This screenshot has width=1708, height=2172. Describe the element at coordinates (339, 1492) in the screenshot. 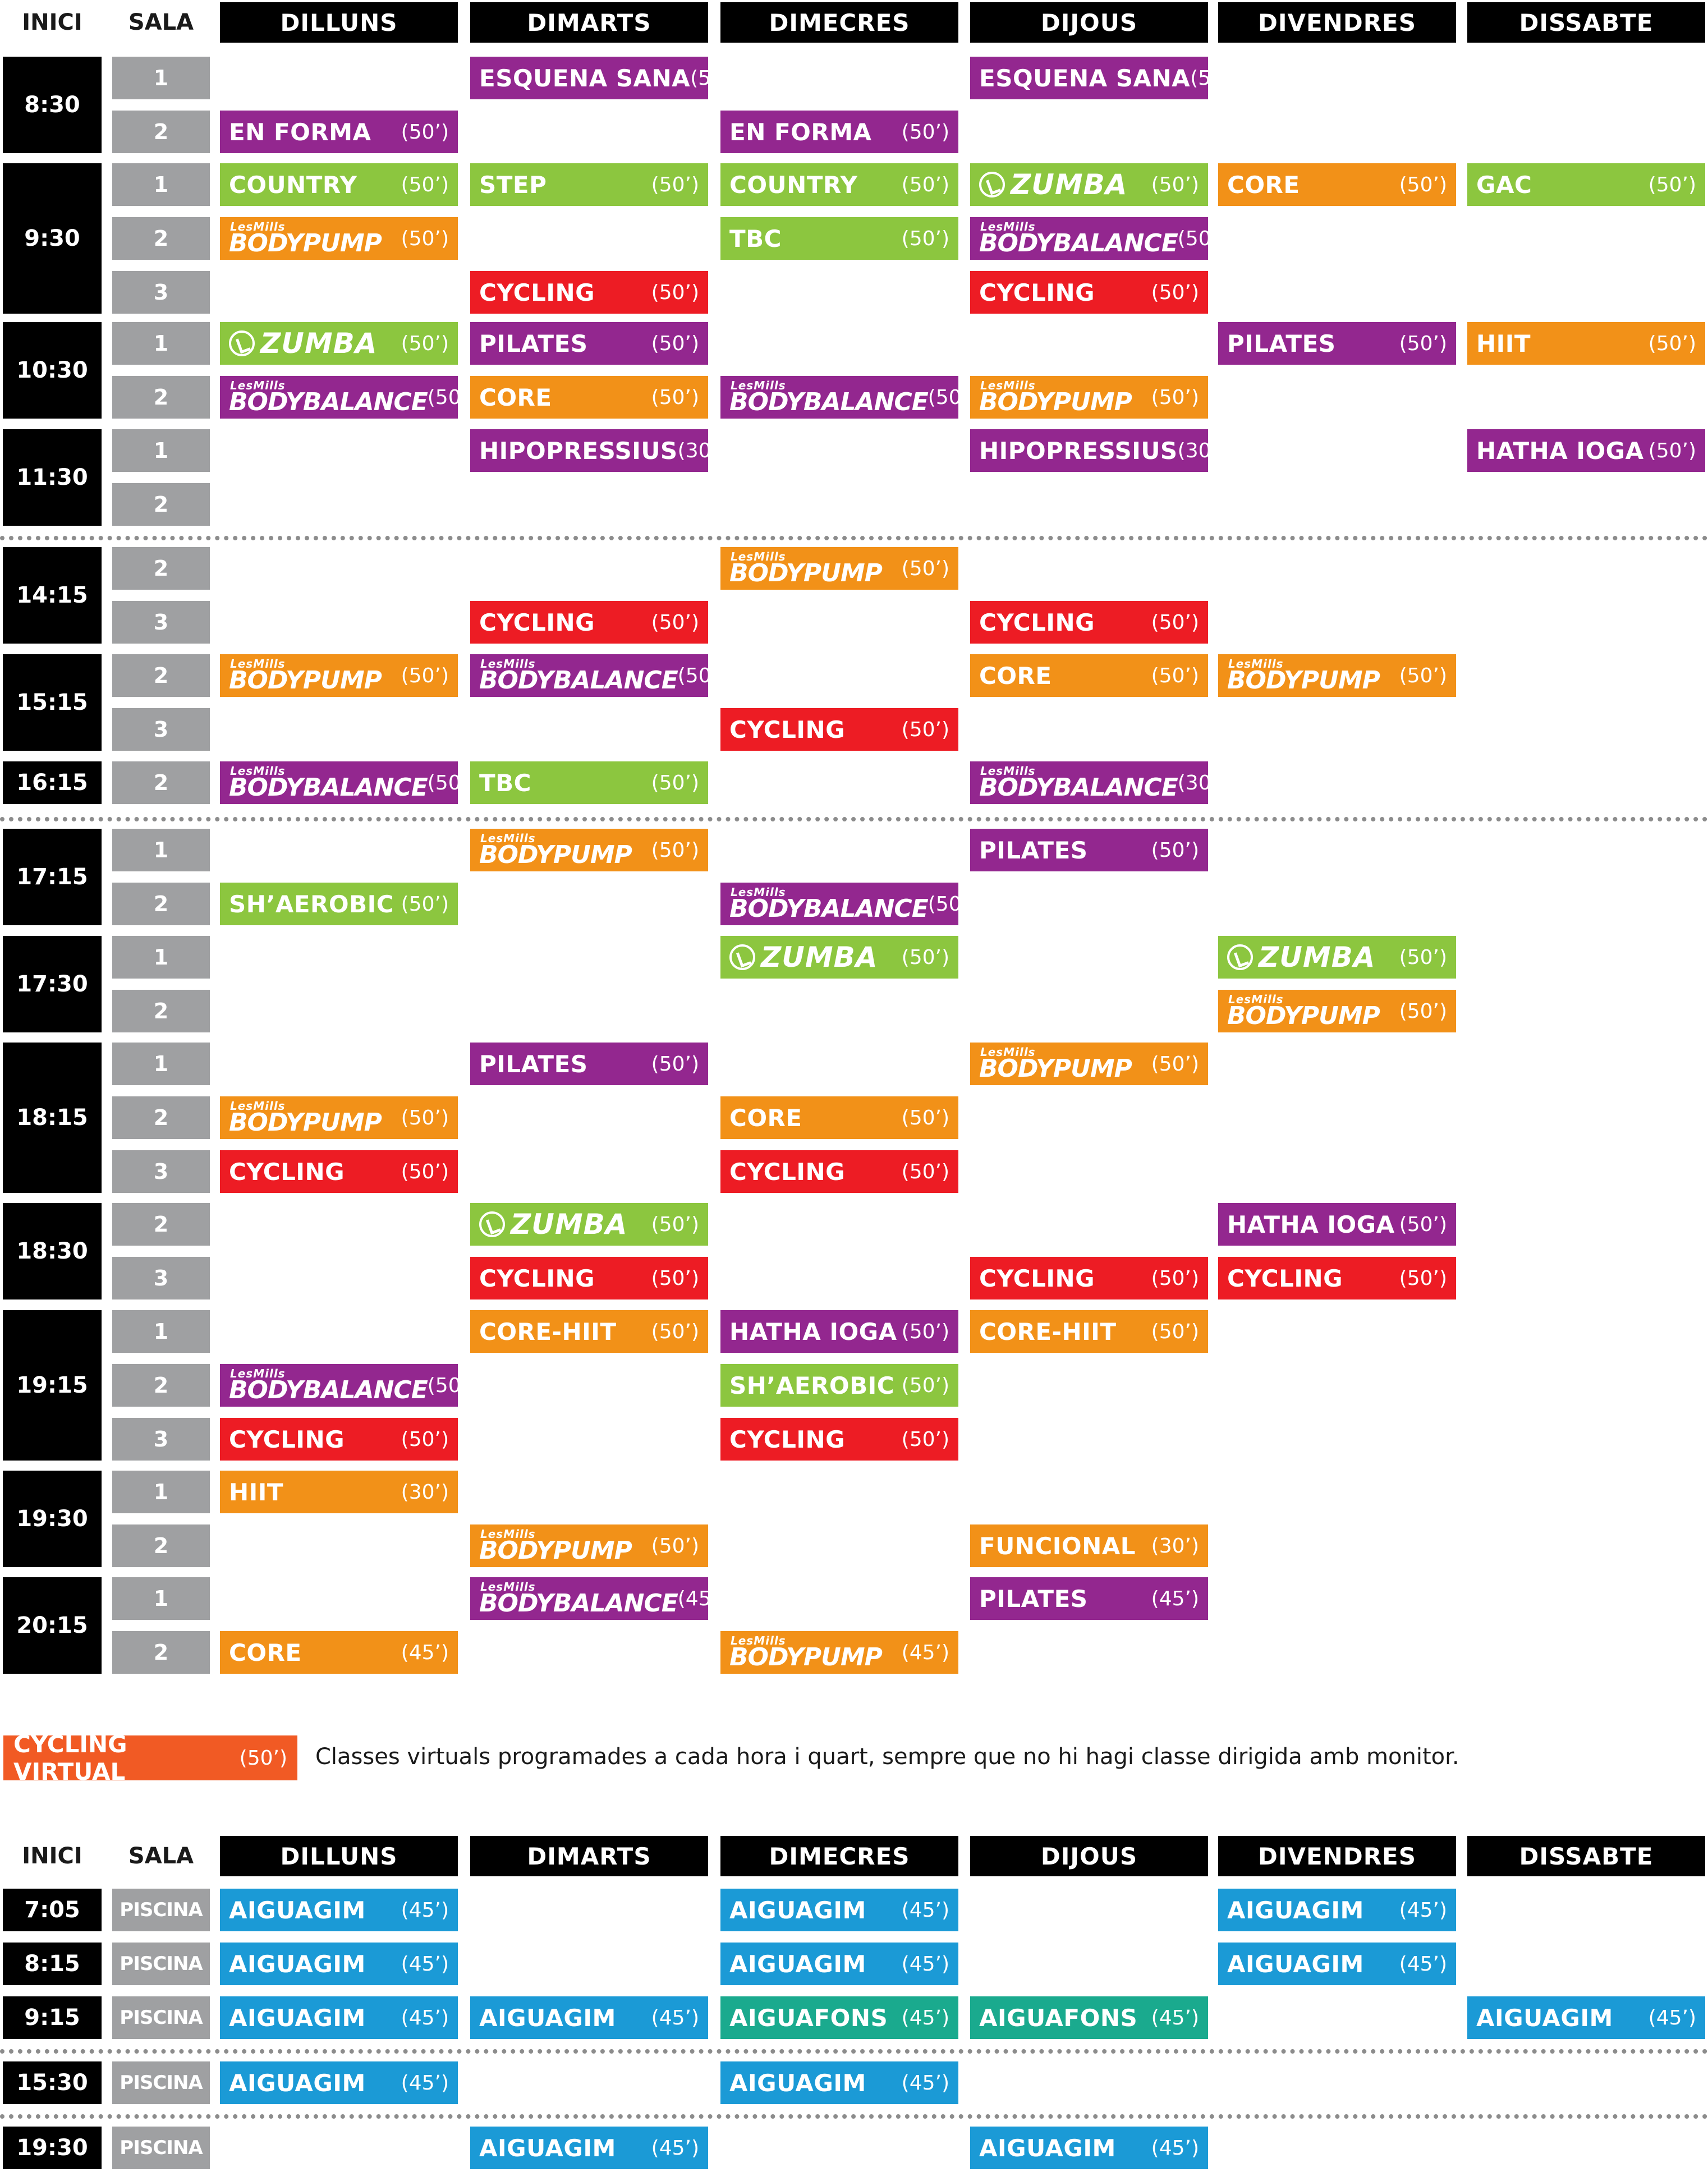

I see `class-cell: HIIT (30’)` at that location.